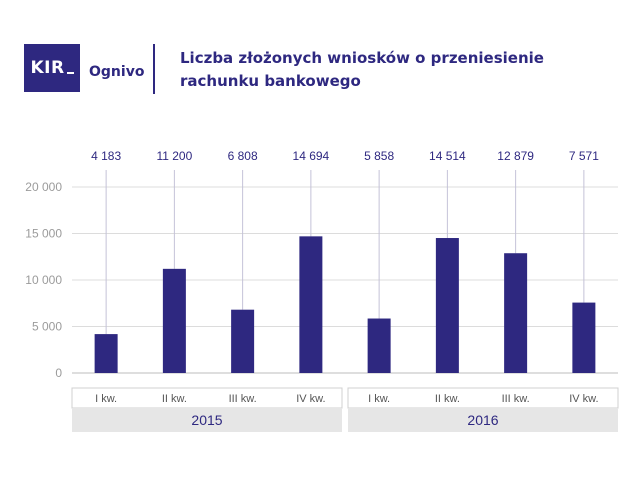  What do you see at coordinates (47, 327) in the screenshot?
I see `y-tick-label: 5 000` at bounding box center [47, 327].